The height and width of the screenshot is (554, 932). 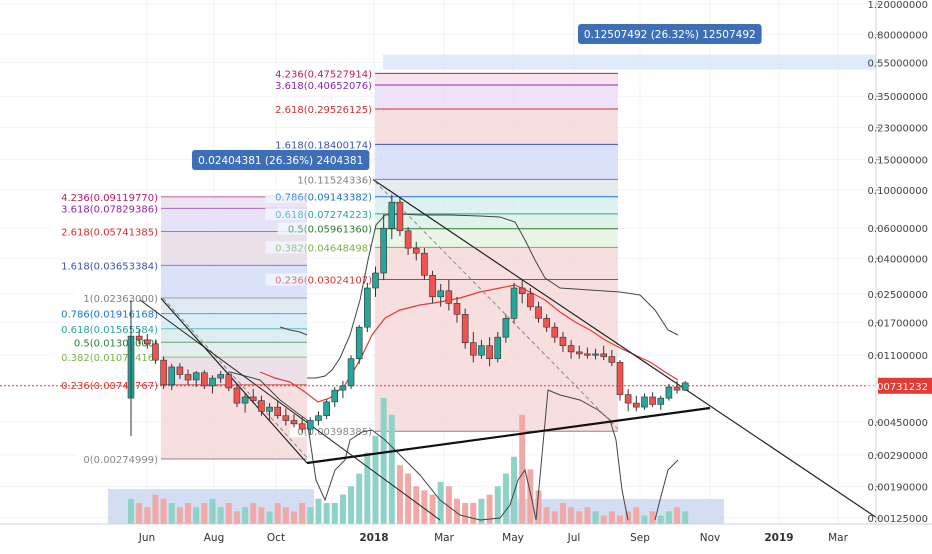 What do you see at coordinates (334, 180) in the screenshot?
I see `fib-right-level-label: 1(0.11524336)` at bounding box center [334, 180].